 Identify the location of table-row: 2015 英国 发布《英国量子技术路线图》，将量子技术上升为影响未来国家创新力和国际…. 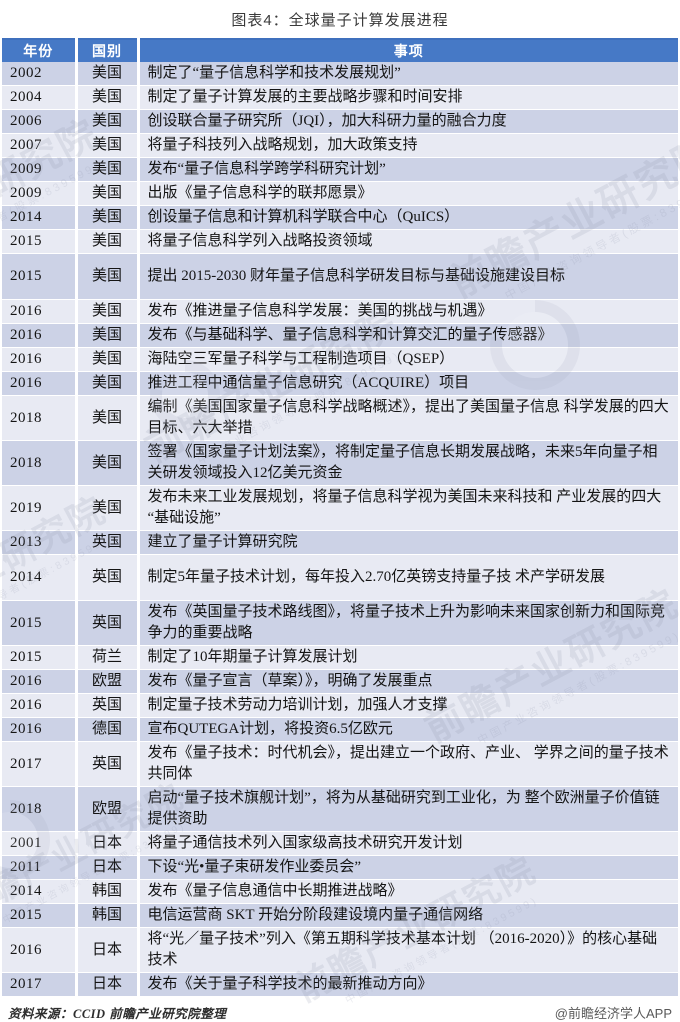
(340, 623).